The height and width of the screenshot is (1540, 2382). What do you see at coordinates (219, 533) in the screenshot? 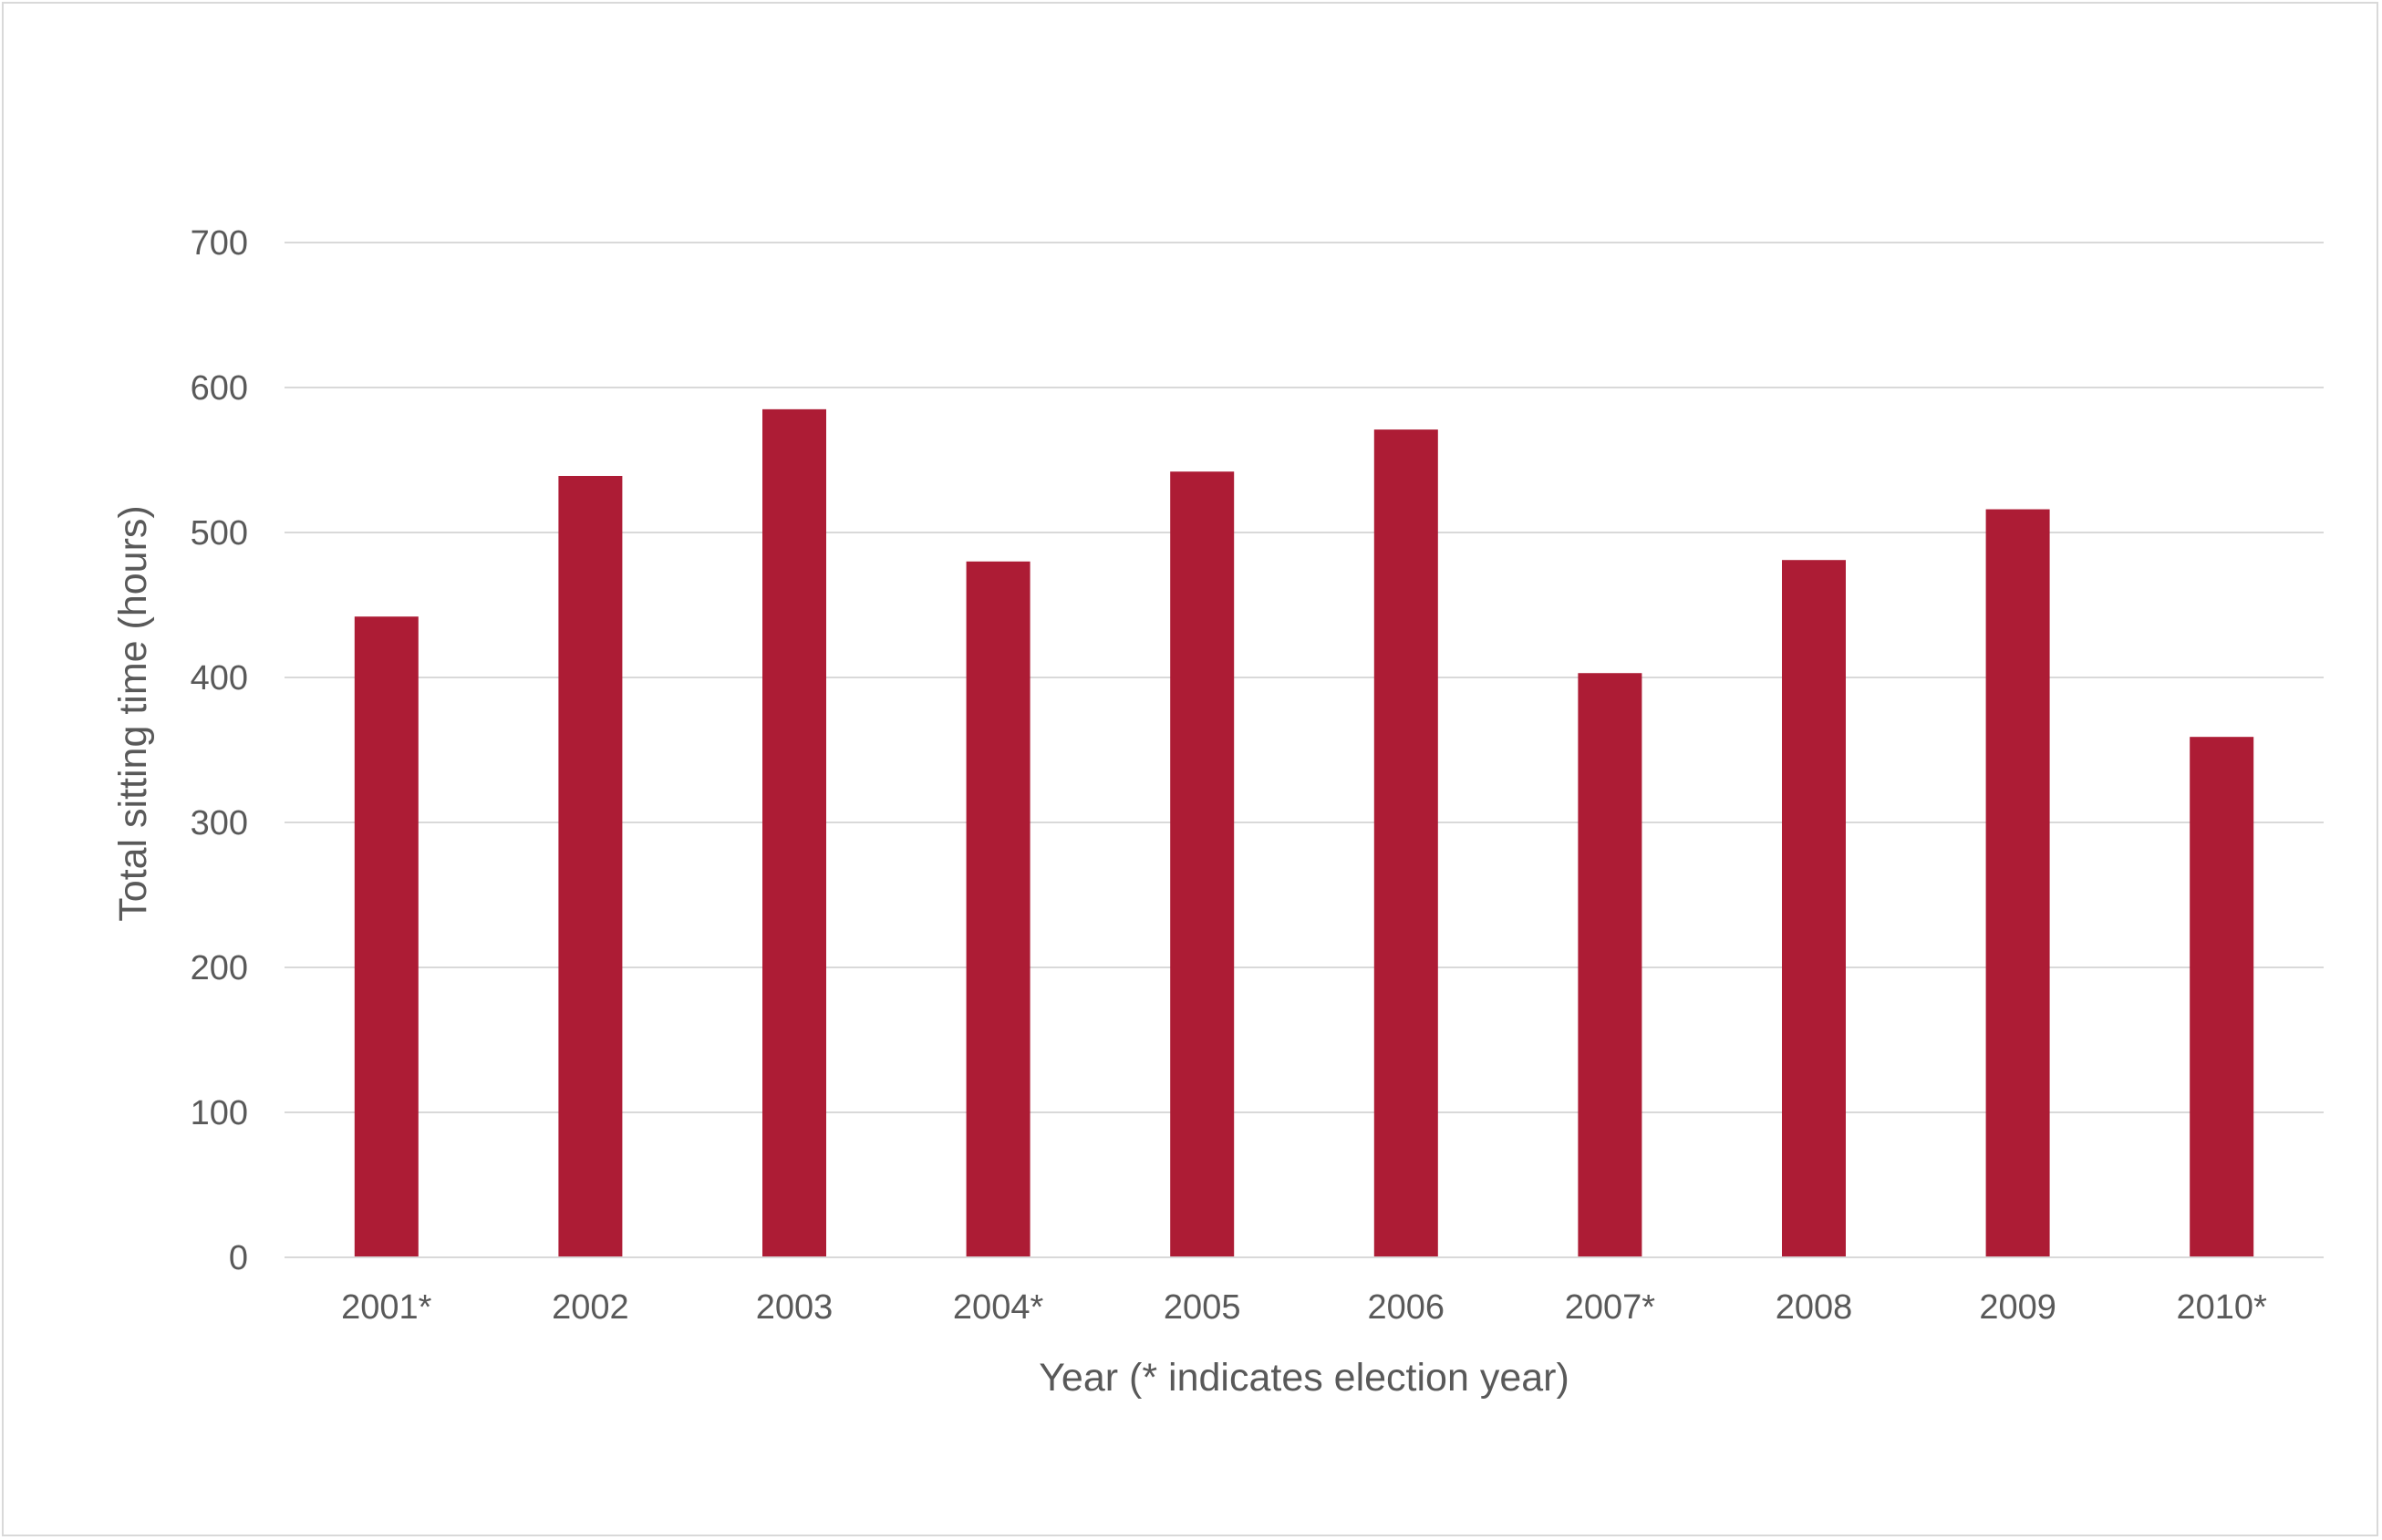
I see `y-tick-label: 500` at bounding box center [219, 533].